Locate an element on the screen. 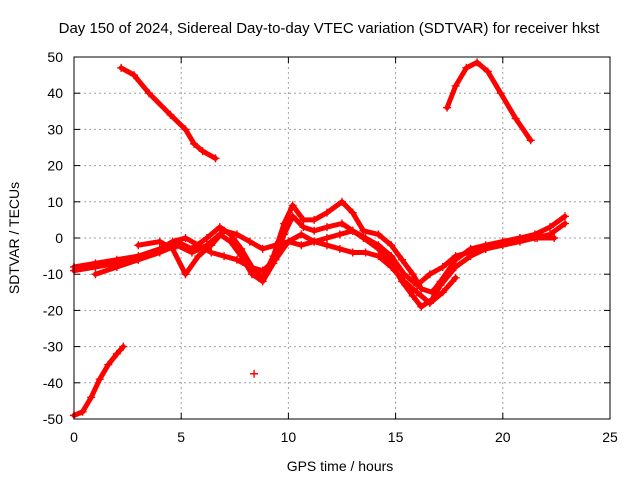 This screenshot has height=480, width=640. x-tick-label: 25 is located at coordinates (610, 437).